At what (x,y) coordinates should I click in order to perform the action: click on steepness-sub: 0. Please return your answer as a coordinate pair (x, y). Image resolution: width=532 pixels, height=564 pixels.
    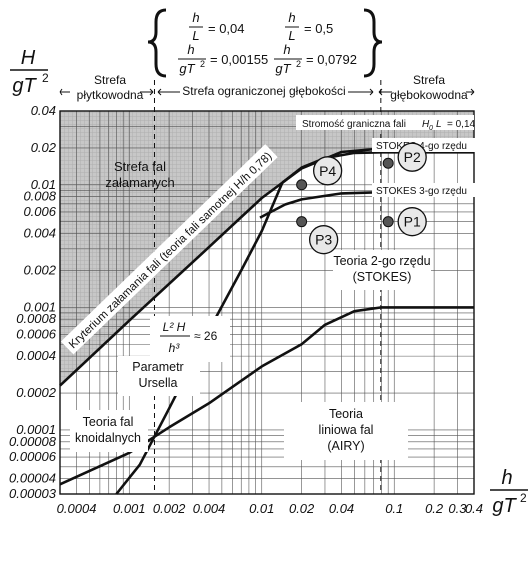
    Looking at the image, I should click on (431, 128).